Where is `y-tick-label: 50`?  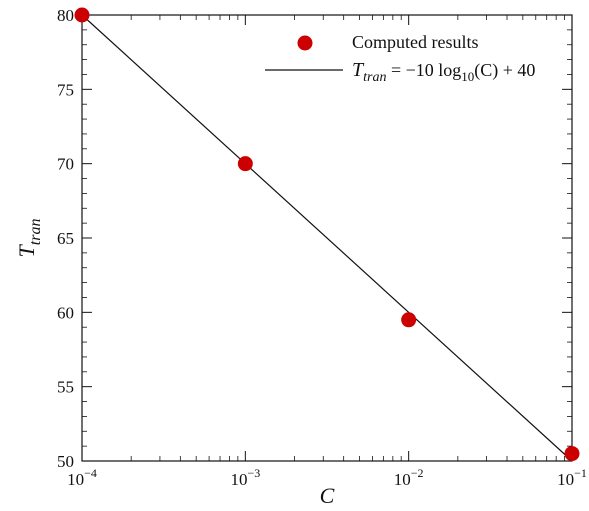
y-tick-label: 50 is located at coordinates (65, 461).